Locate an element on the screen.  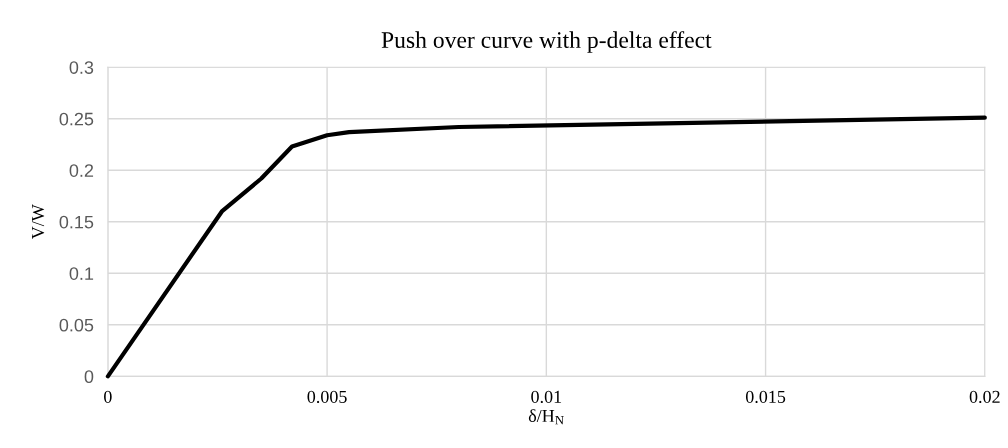
y-axis-title: V/W is located at coordinates (38, 222).